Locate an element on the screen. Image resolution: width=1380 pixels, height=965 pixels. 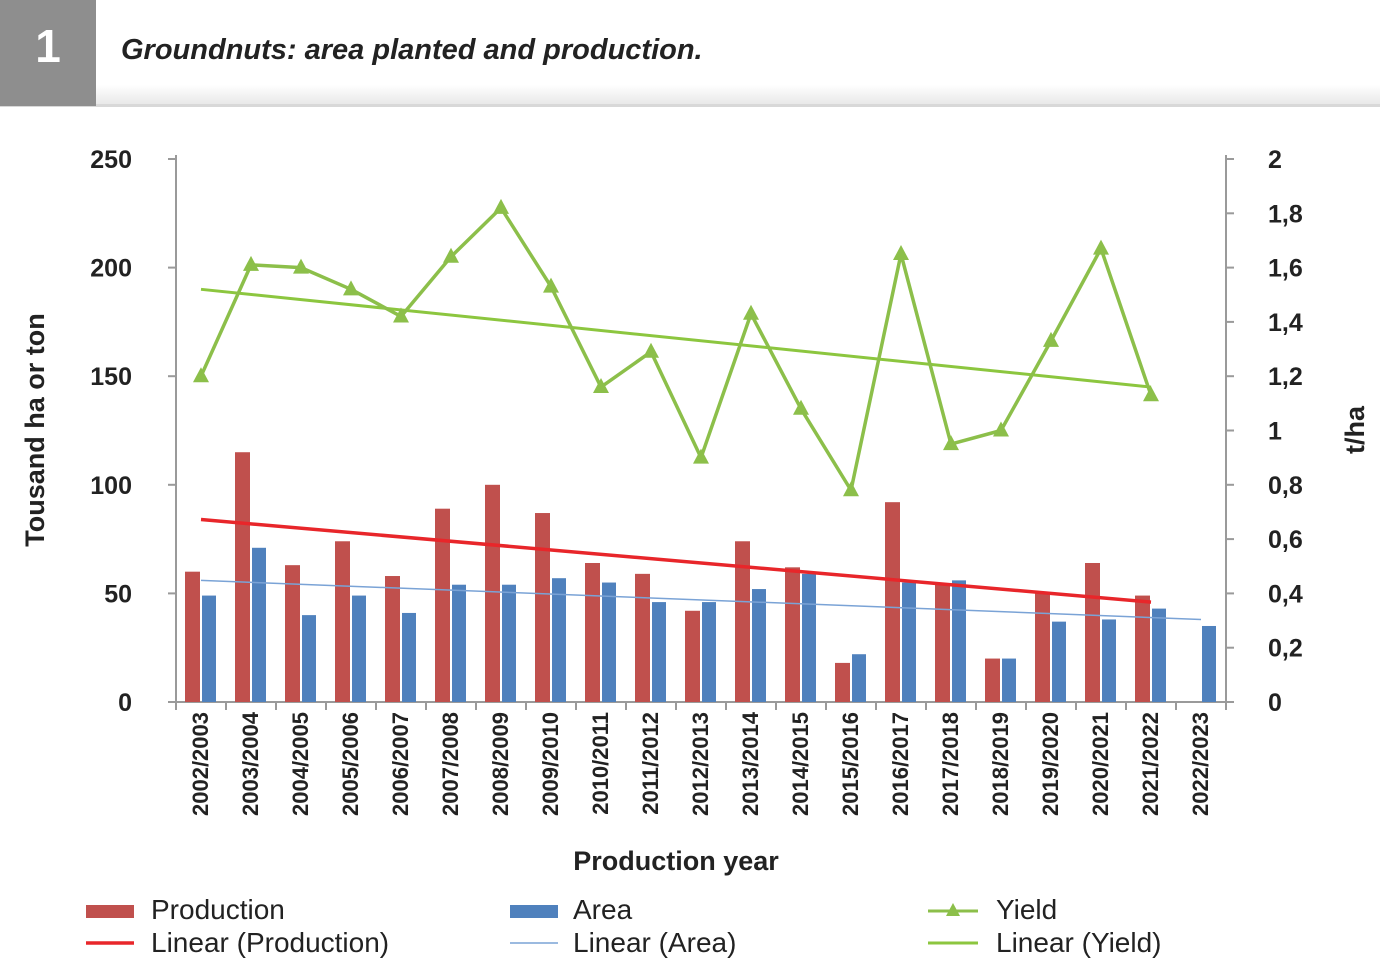
legend-item-linear-production: Linear (Production) is located at coordinates (237, 942).